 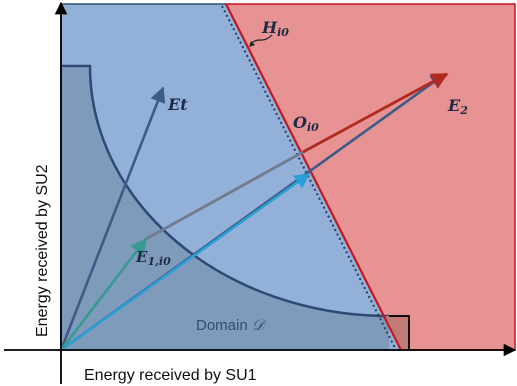 What do you see at coordinates (103, 294) in the screenshot?
I see `vector-e1-arrow` at bounding box center [103, 294].